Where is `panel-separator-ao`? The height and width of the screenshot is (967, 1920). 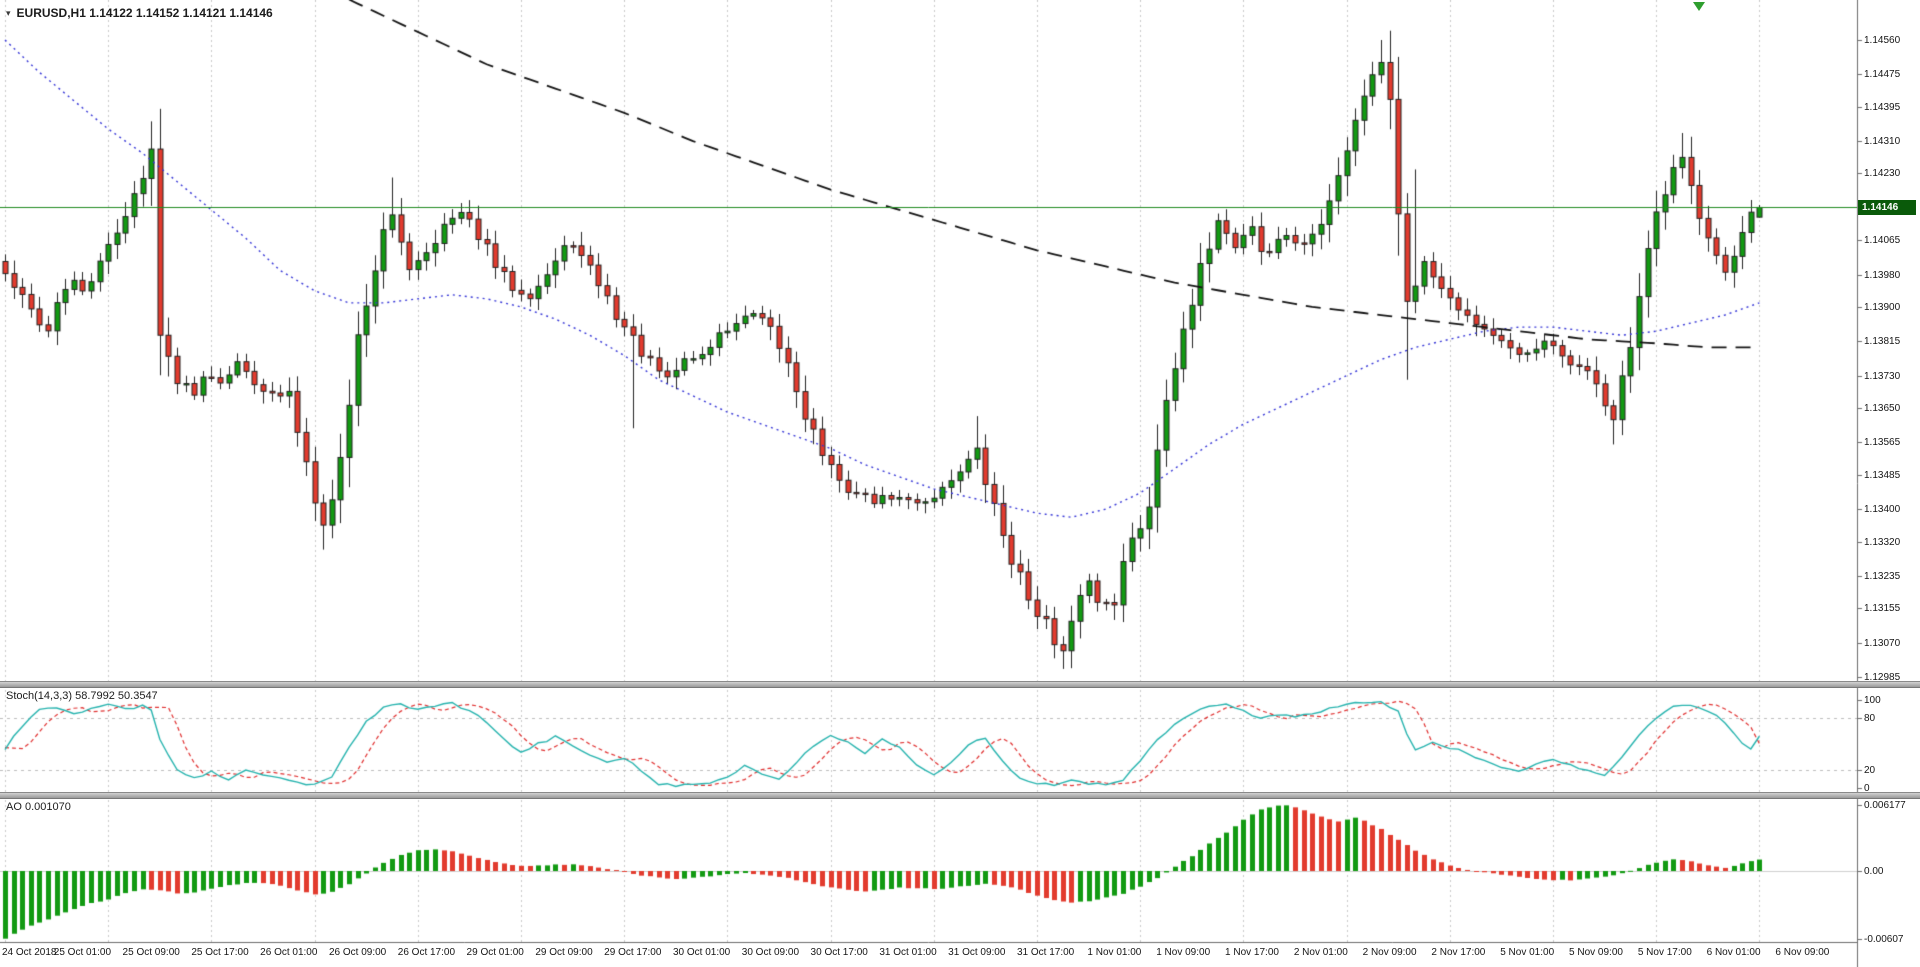 panel-separator-ao is located at coordinates (960, 795).